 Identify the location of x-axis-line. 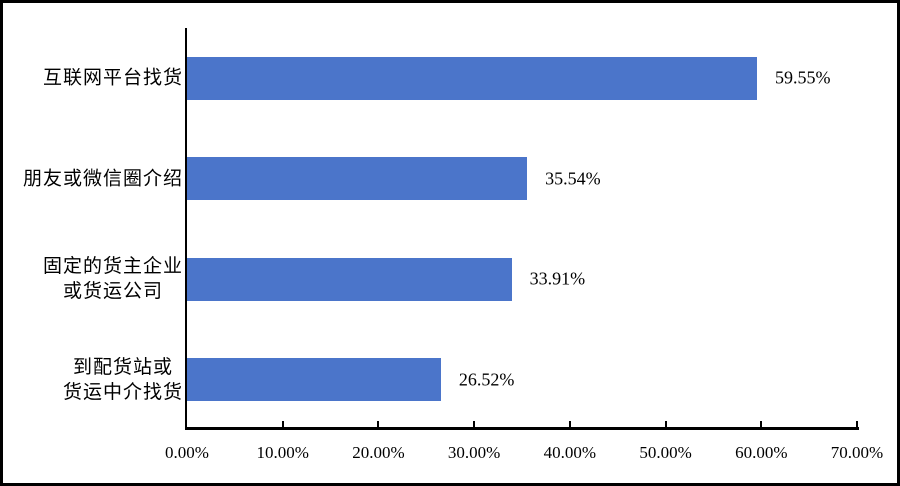
(522, 428).